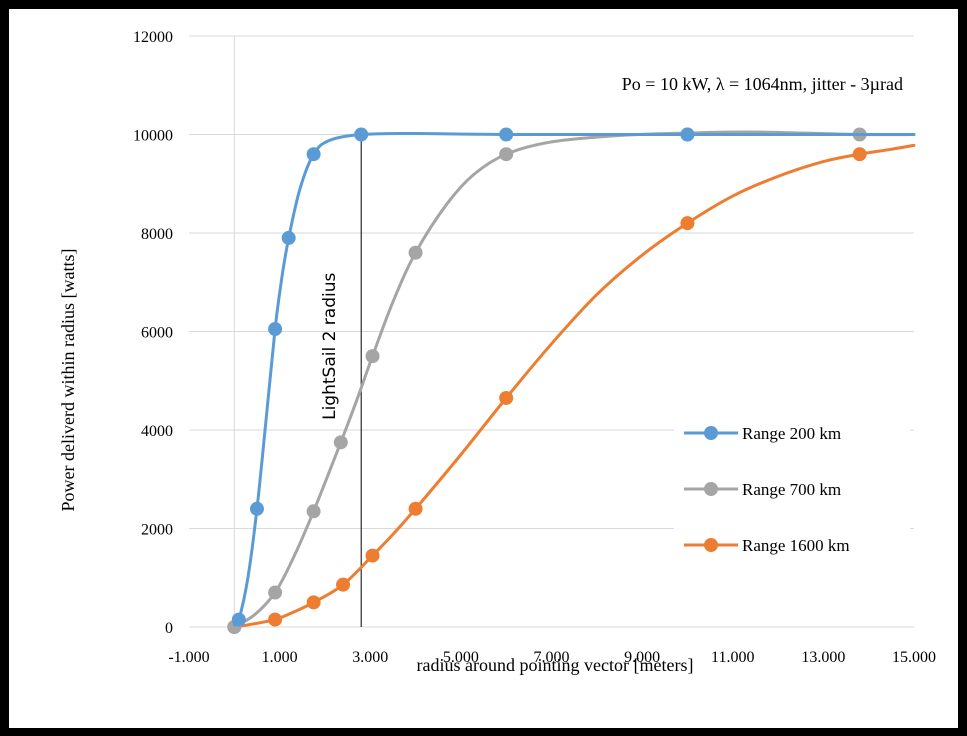 The height and width of the screenshot is (736, 967). I want to click on y-tick-label: 10000, so click(153, 136).